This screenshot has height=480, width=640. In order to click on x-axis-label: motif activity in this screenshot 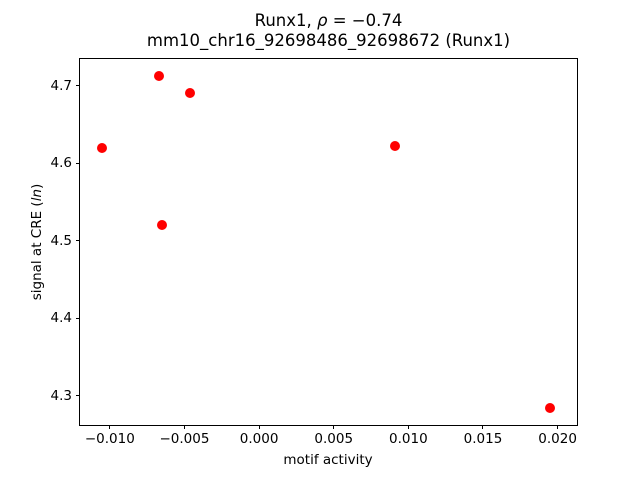, I will do `click(328, 460)`.